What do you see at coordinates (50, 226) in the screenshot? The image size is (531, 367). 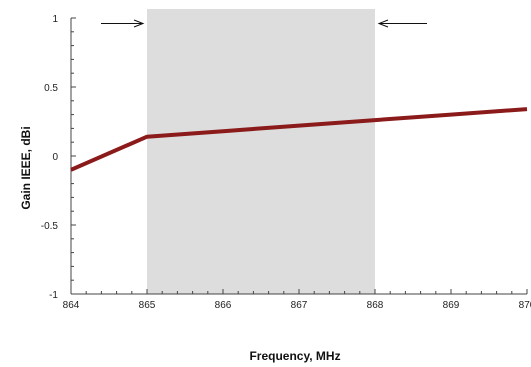 I see `y-tick-label: -0.5` at bounding box center [50, 226].